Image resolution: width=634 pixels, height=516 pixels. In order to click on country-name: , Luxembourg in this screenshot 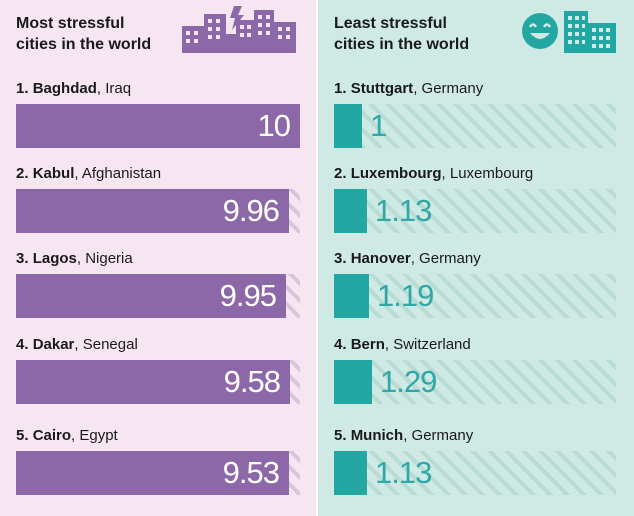, I will do `click(487, 173)`.